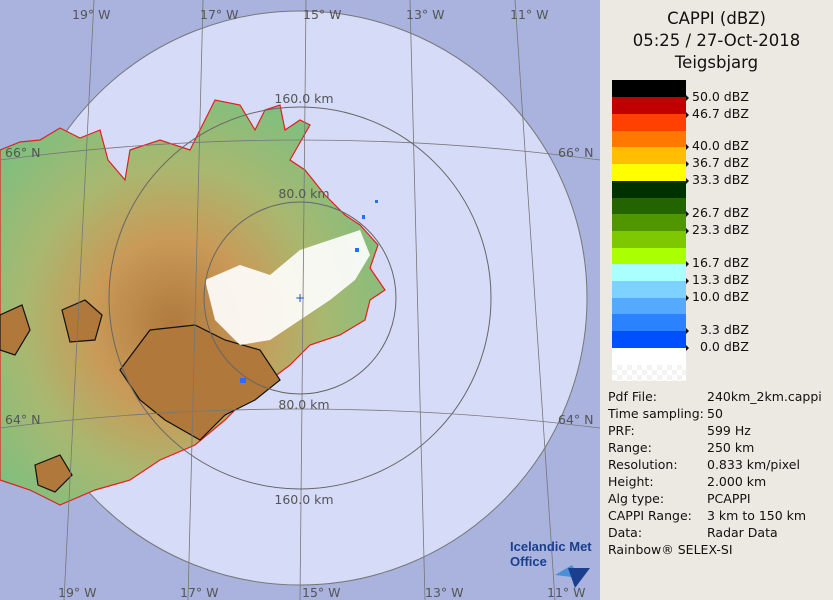  I want to click on info-row: Pdf File: 240km_2km.cappi, so click(720, 396).